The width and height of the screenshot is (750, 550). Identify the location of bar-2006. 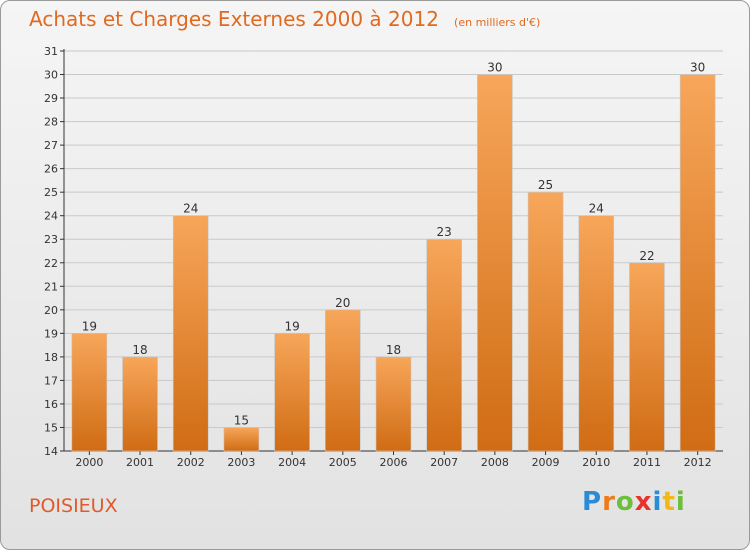
(393, 404).